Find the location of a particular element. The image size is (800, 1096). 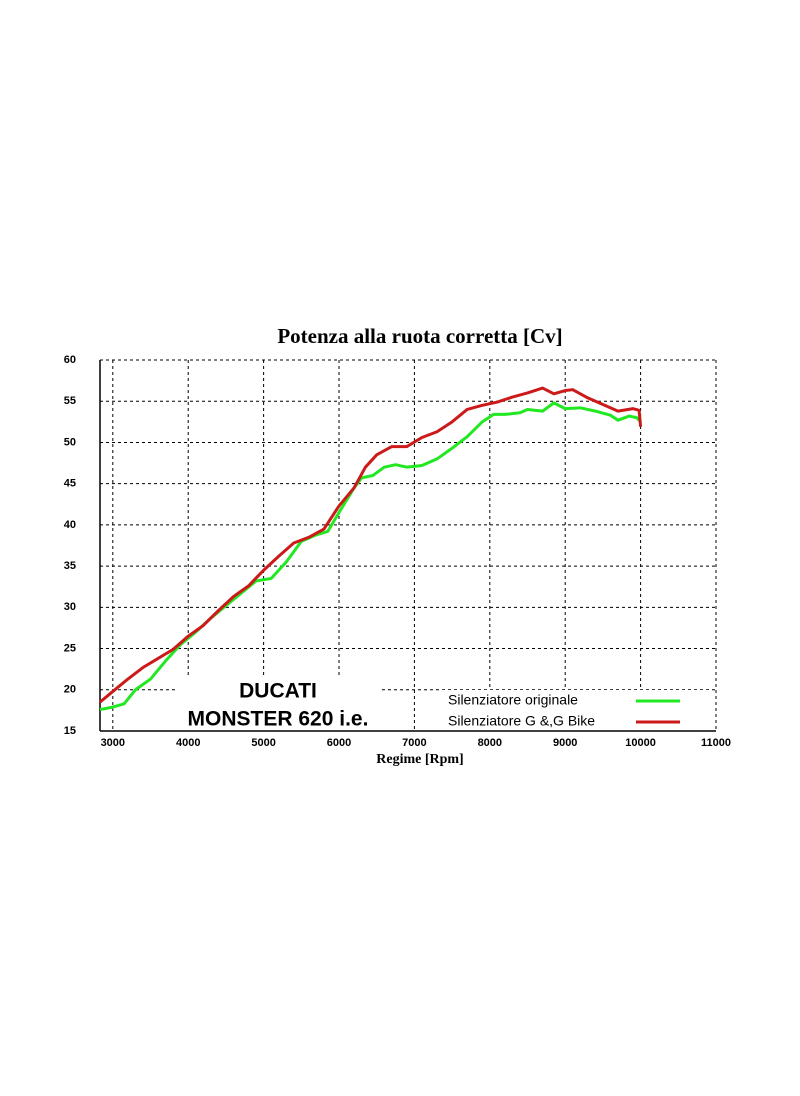

y-tick-label: 35 is located at coordinates (70, 566).